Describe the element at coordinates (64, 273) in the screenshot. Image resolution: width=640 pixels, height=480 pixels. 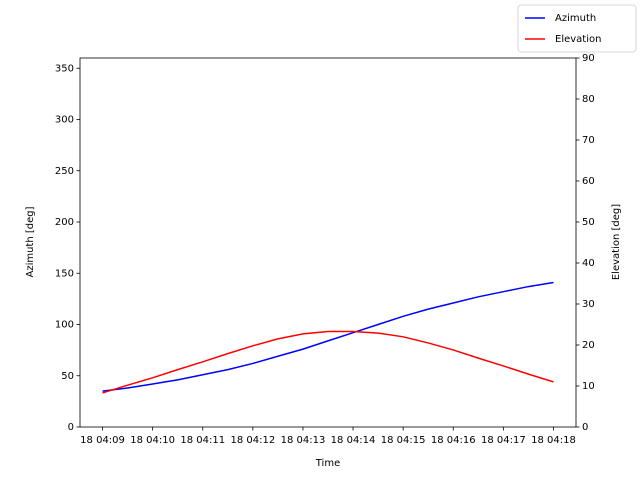
I see `y-tick-label: 150` at that location.